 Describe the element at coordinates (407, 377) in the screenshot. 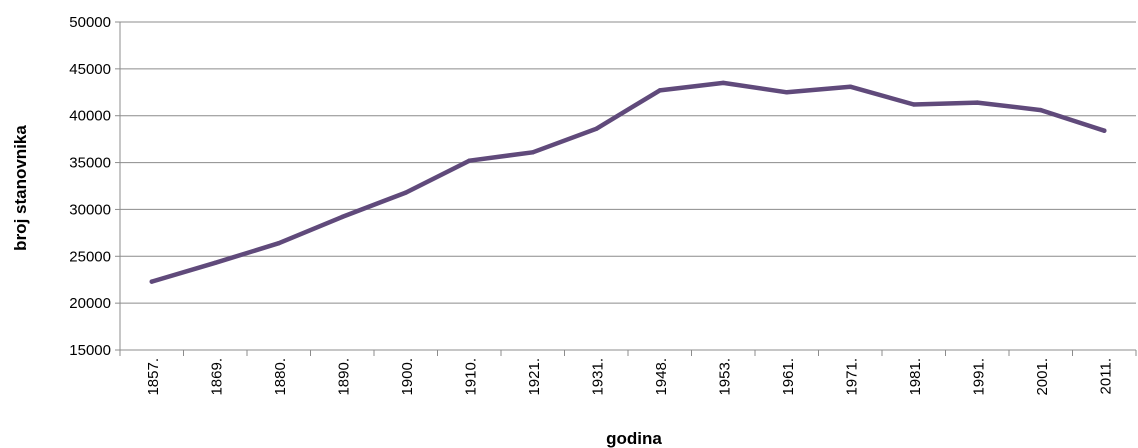

I see `x-tick-label: 1900.` at that location.